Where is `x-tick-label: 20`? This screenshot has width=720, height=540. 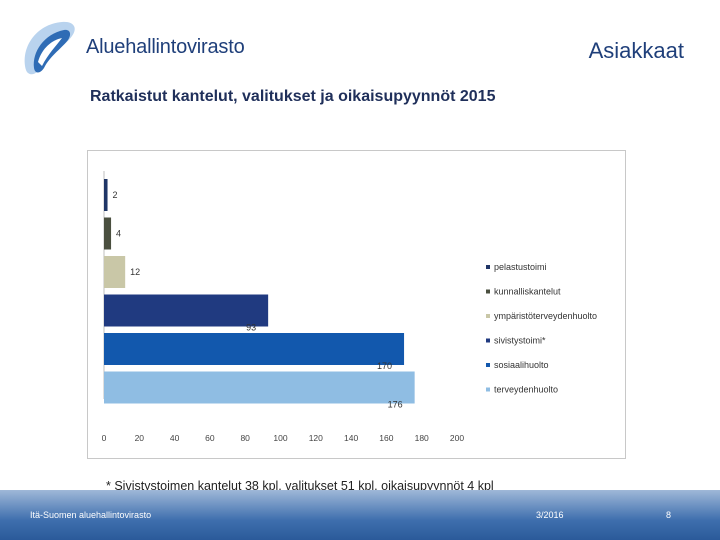 x-tick-label: 20 is located at coordinates (140, 438).